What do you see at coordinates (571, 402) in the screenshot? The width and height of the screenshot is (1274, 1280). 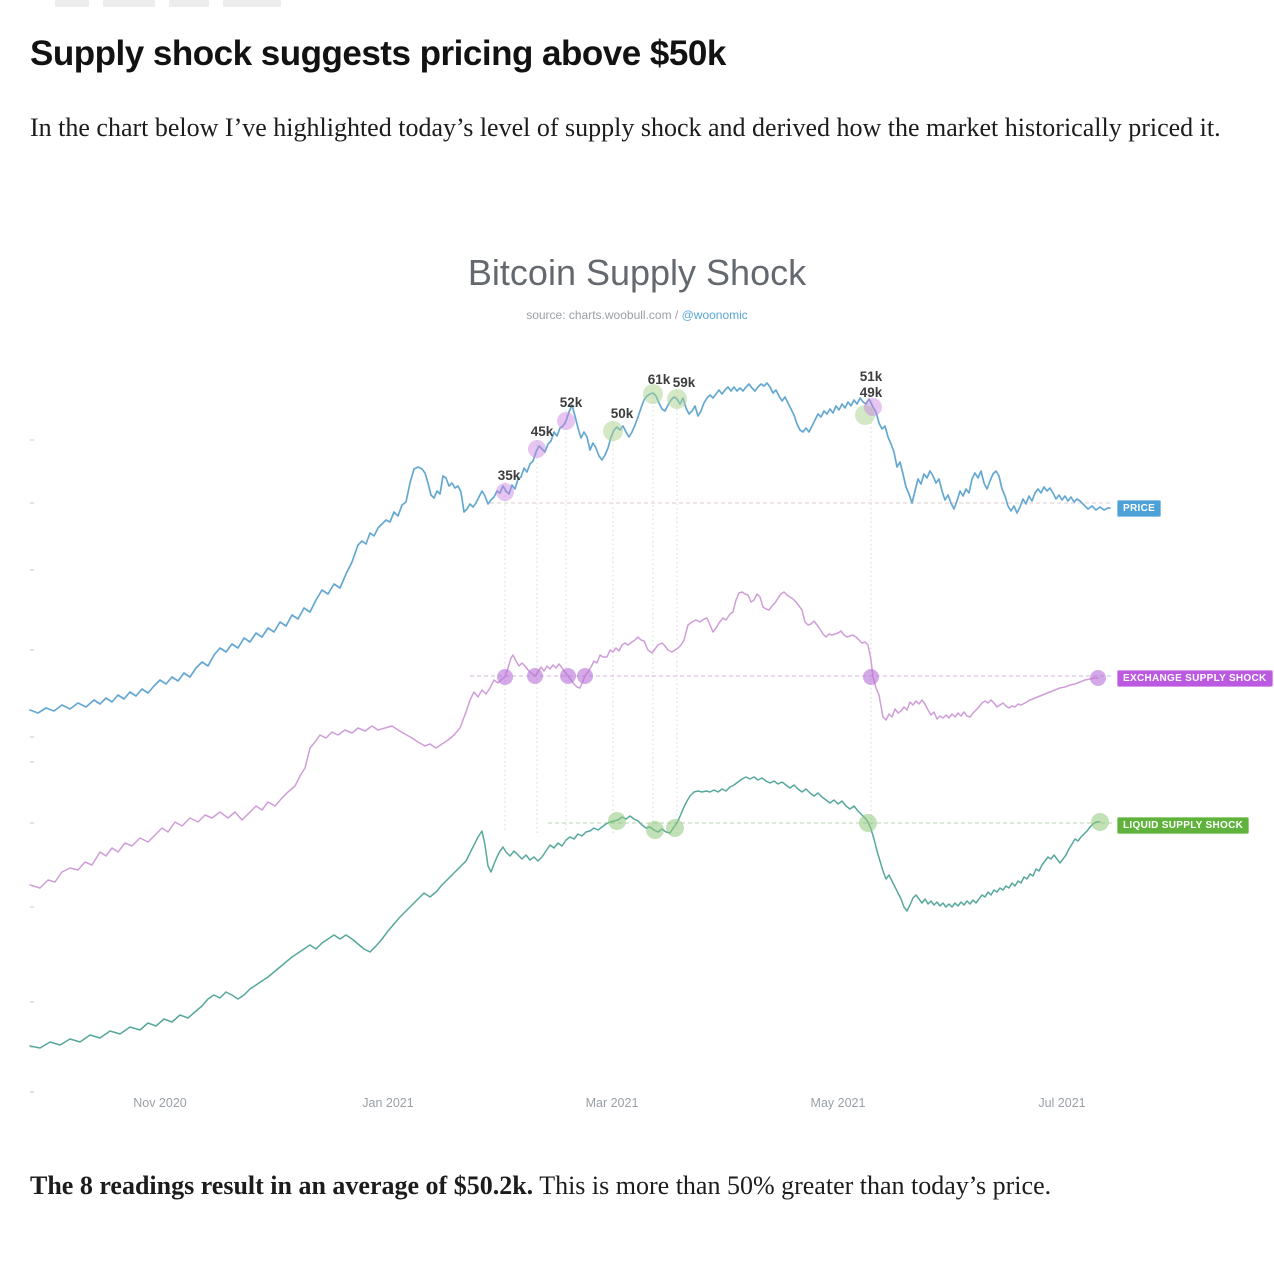 I see `price-annotation-52k: 52k` at bounding box center [571, 402].